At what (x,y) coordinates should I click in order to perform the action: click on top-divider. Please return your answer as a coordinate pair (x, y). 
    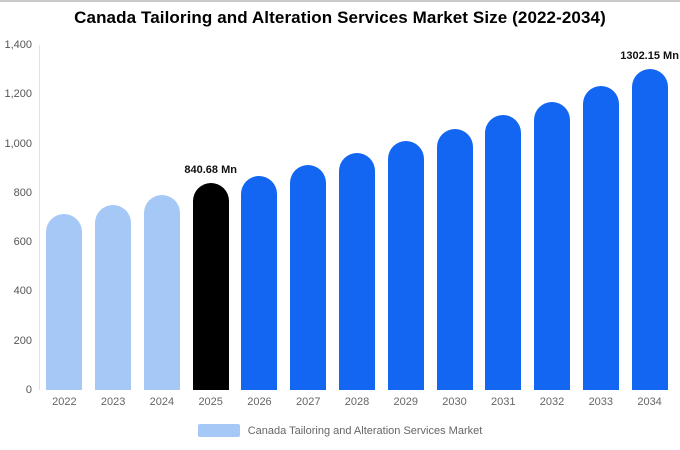
    Looking at the image, I should click on (340, 1).